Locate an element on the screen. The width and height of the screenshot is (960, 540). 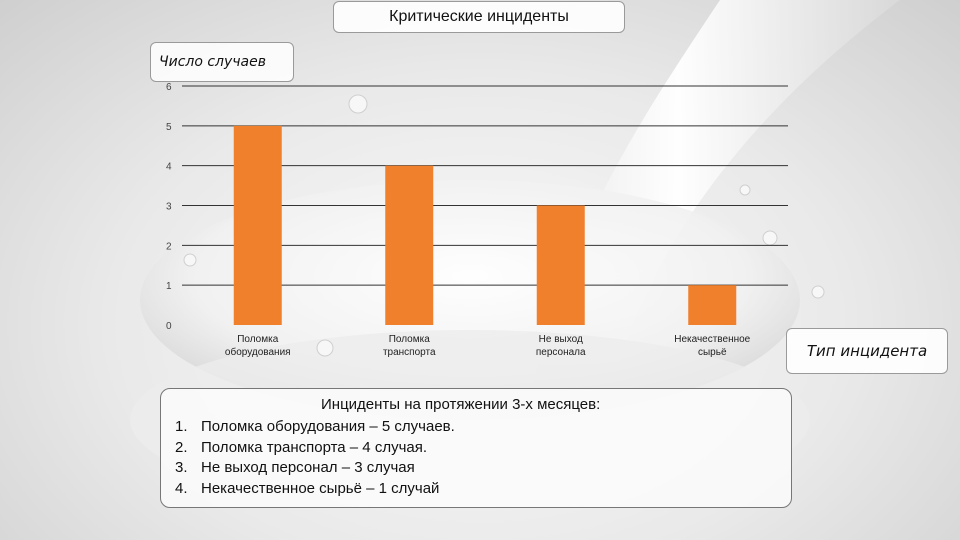
y-tick-label: 6 is located at coordinates (169, 87).